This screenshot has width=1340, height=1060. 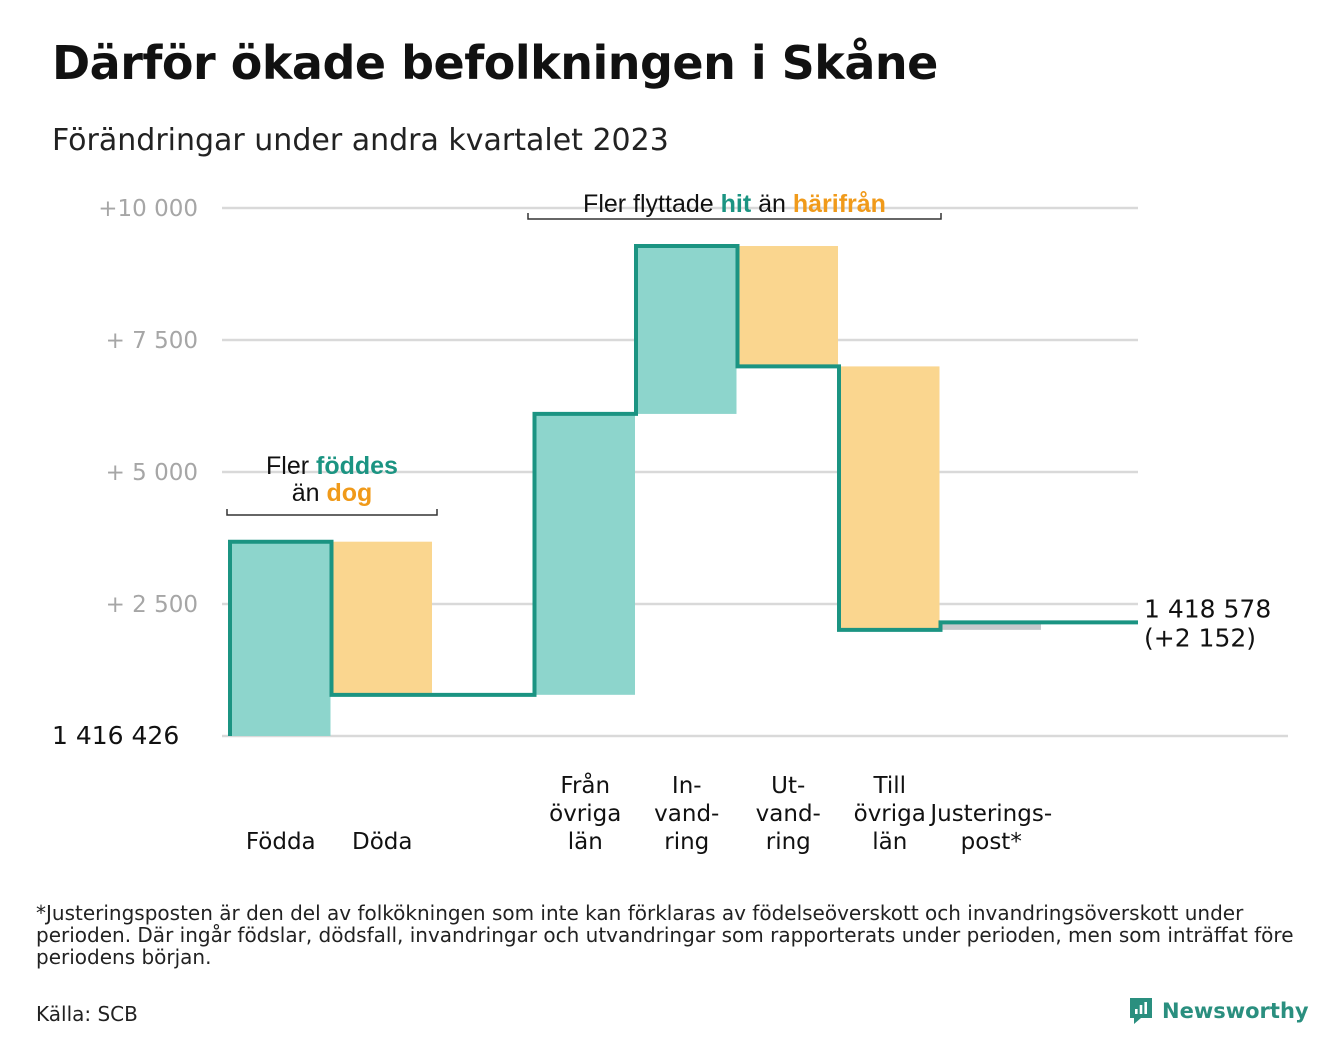 What do you see at coordinates (115, 735) in the screenshot?
I see `start-value-label: 1 416 426` at bounding box center [115, 735].